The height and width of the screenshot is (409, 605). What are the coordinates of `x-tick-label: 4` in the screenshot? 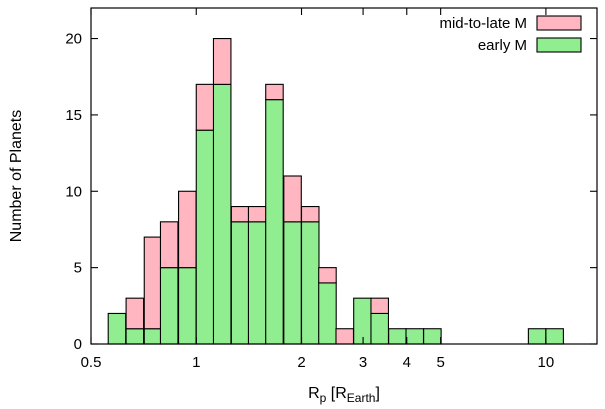 It's located at (407, 362).